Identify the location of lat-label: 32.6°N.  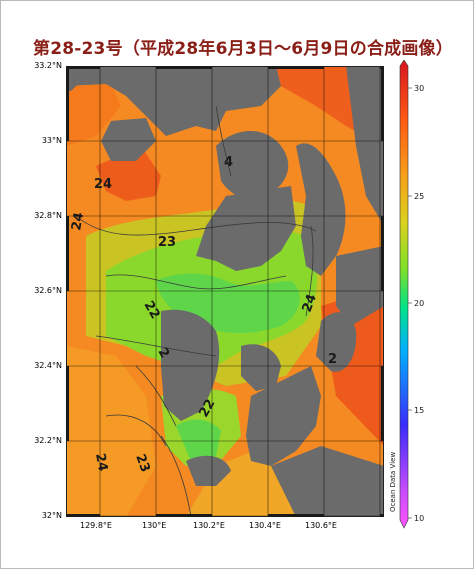
(48, 290).